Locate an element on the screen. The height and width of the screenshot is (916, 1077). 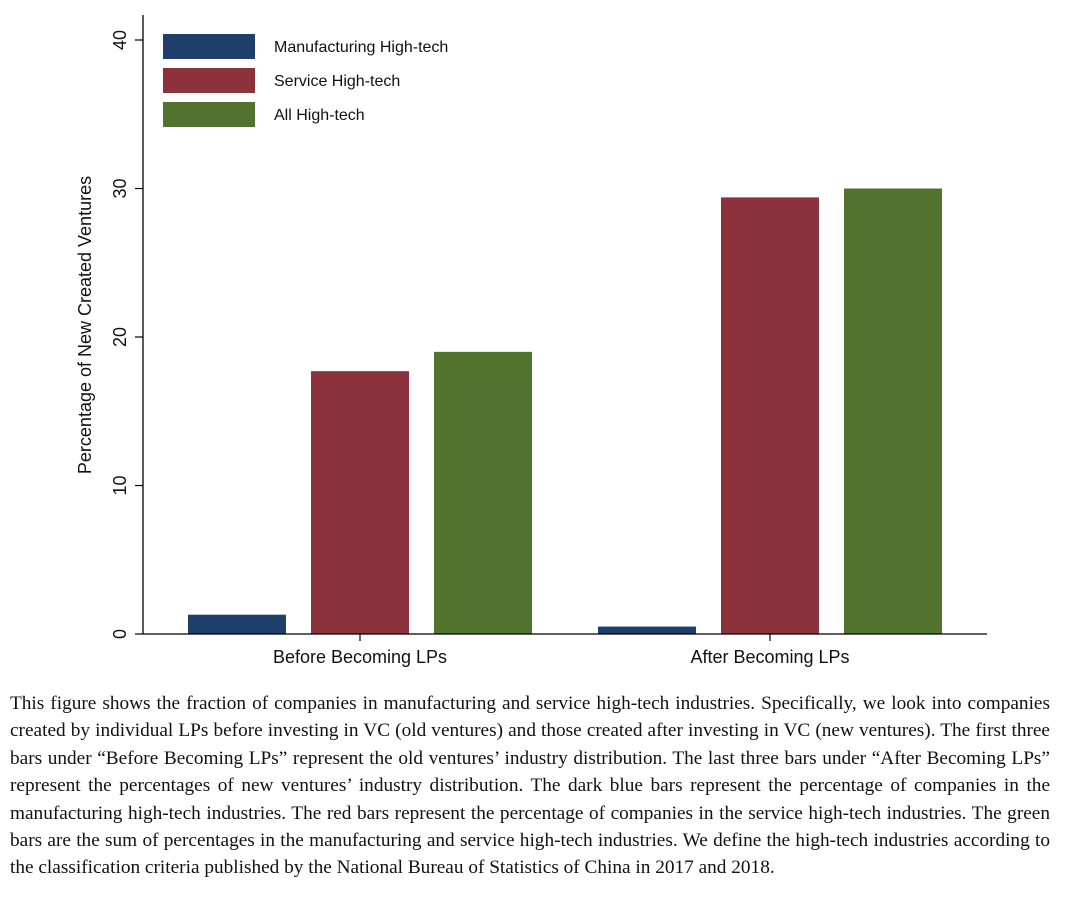
y-tick-label: 0 is located at coordinates (120, 634).